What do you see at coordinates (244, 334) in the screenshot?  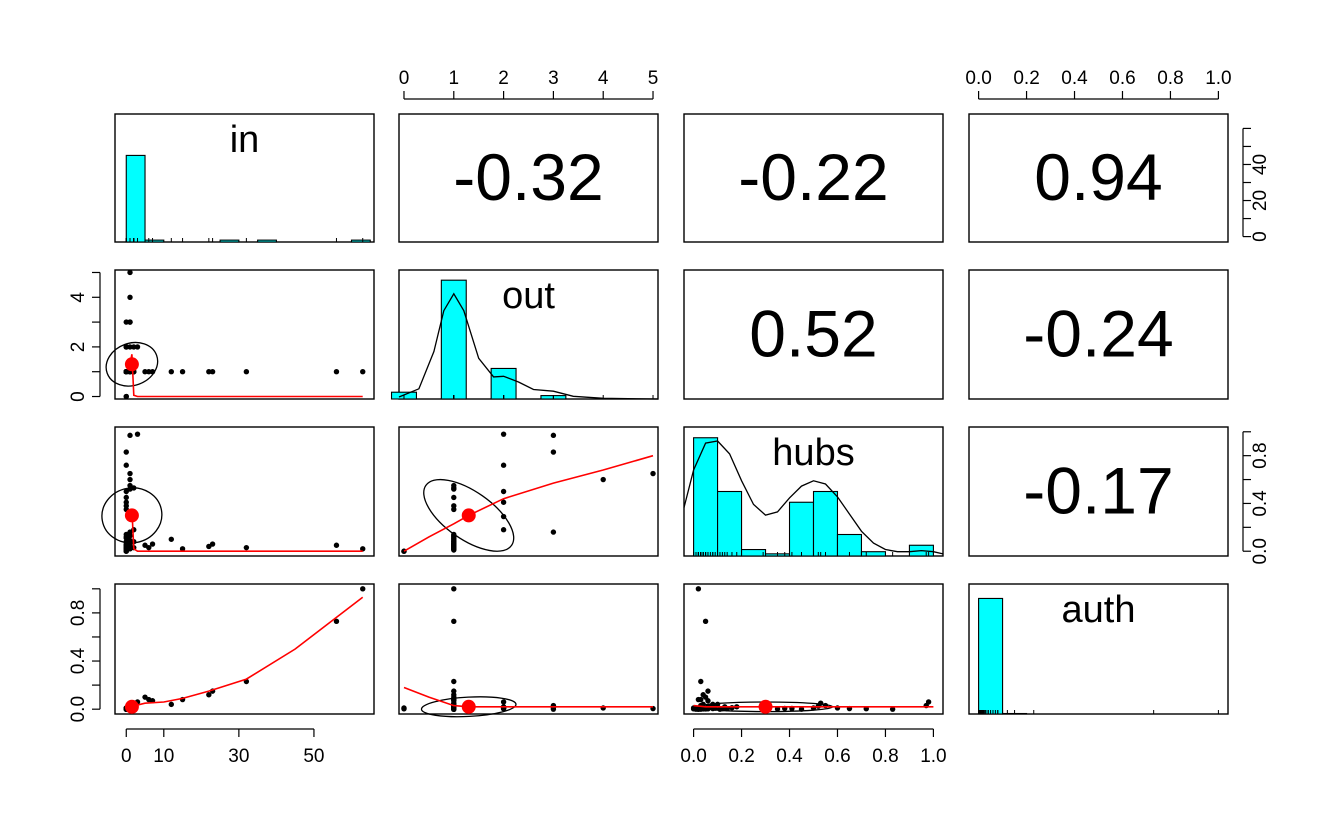 I see `panel-frame-out-in` at bounding box center [244, 334].